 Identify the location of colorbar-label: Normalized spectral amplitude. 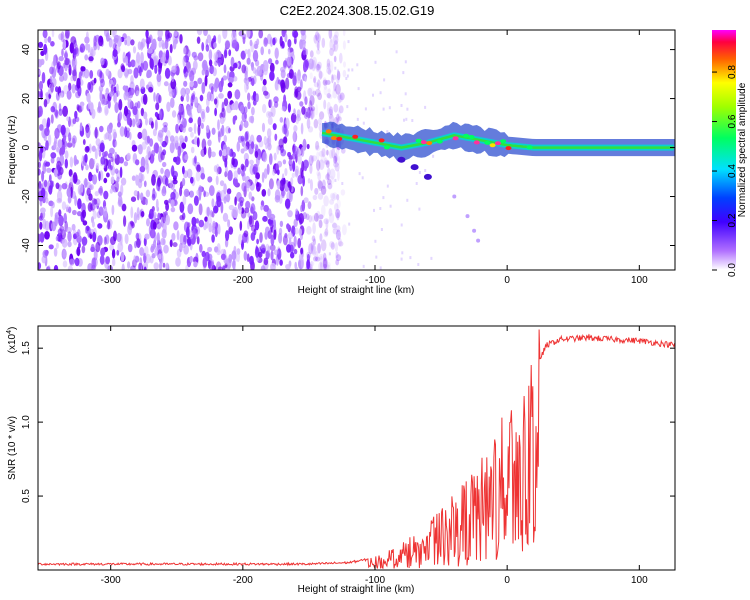
(742, 149).